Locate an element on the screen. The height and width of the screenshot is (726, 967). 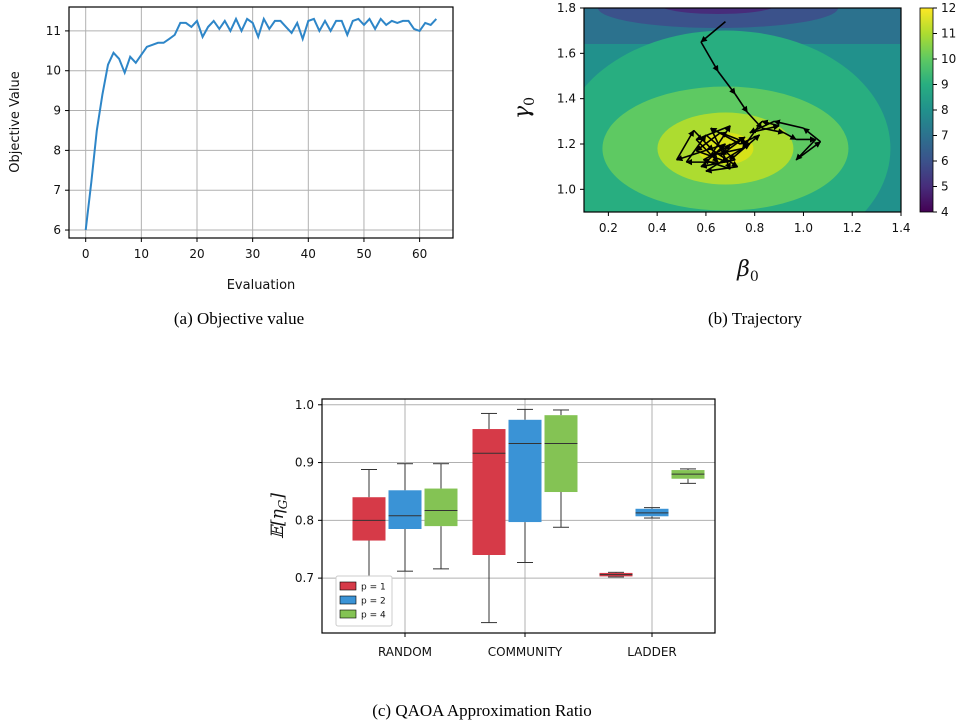
c-ylabel-text: 𝔼[η is located at coordinates (278, 523).